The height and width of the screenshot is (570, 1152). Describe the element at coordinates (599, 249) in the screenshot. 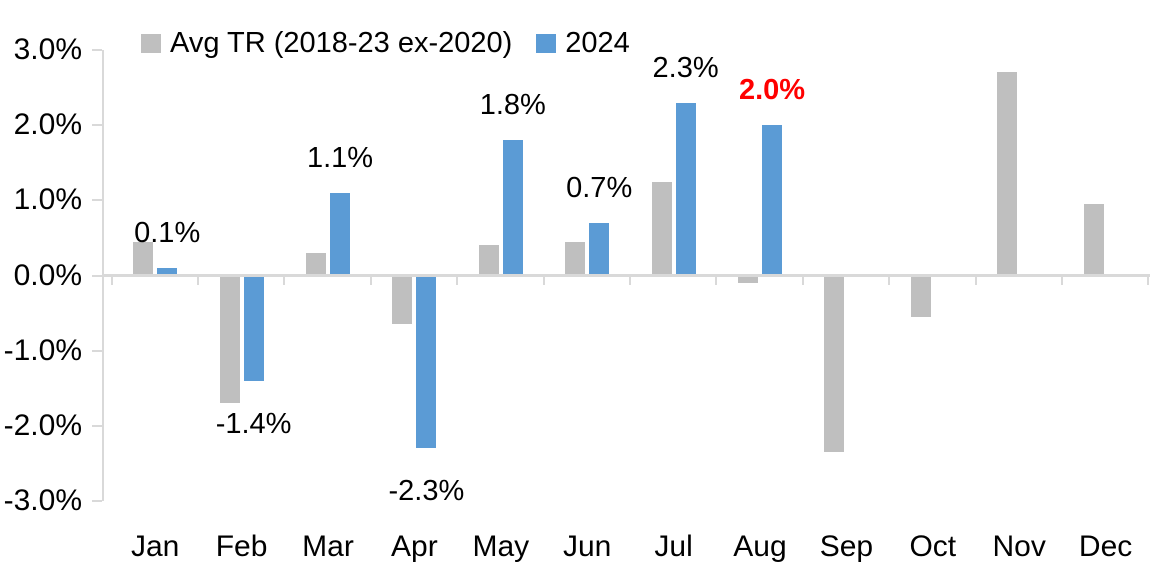

I see `bar-2024-jun` at that location.